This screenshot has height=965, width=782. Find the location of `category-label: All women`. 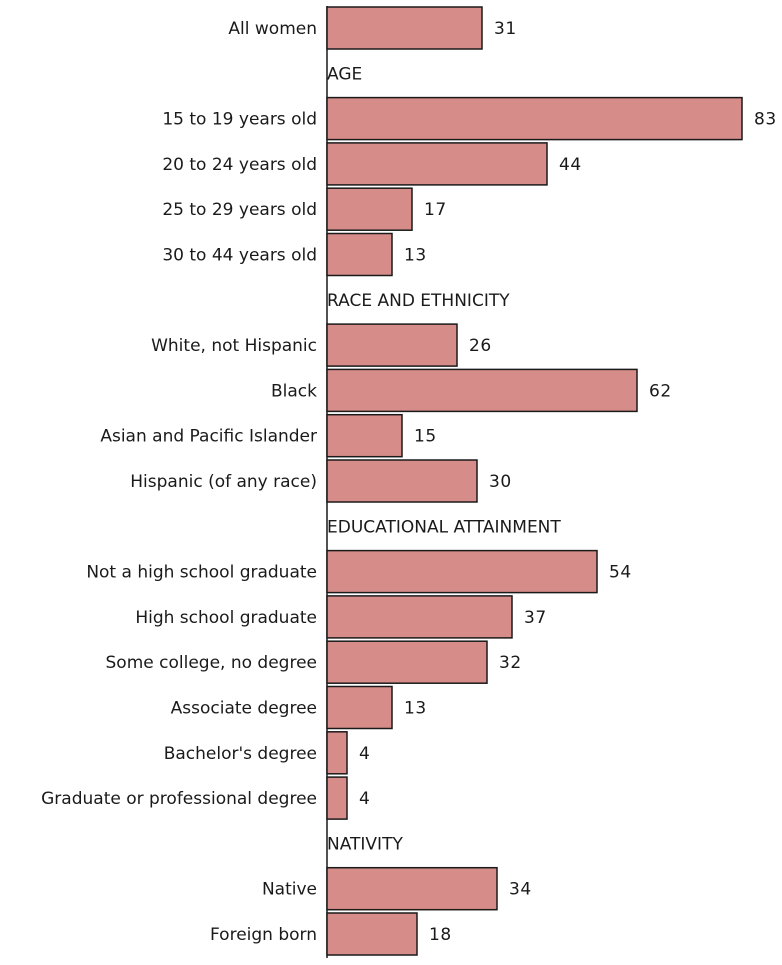

category-label: All women is located at coordinates (272, 29).